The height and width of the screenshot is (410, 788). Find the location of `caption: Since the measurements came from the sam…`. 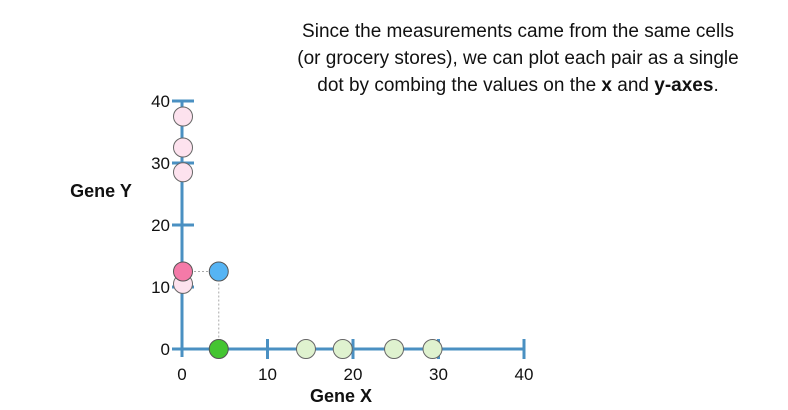

caption: Since the measurements came from the sam… is located at coordinates (518, 58).